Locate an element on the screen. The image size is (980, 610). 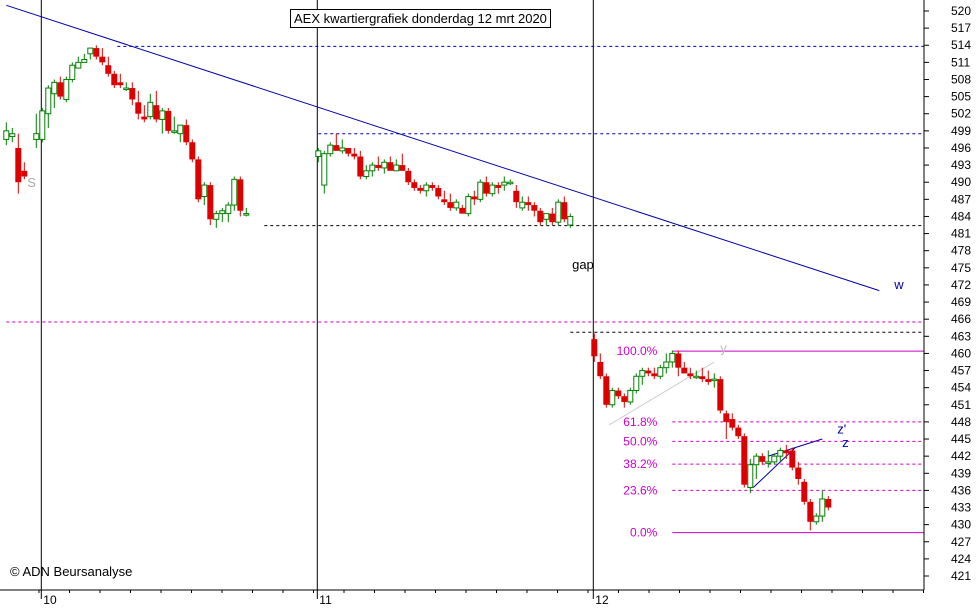
y-tick-label: 448 is located at coordinates (961, 422).